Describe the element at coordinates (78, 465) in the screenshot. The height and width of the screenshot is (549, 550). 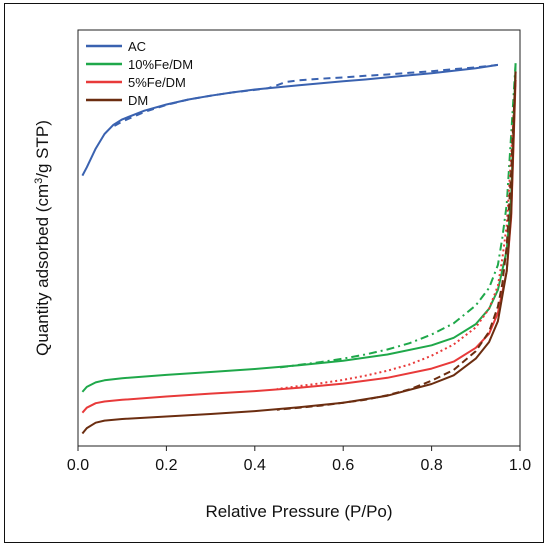
I see `x-tick-label: 0.0` at that location.